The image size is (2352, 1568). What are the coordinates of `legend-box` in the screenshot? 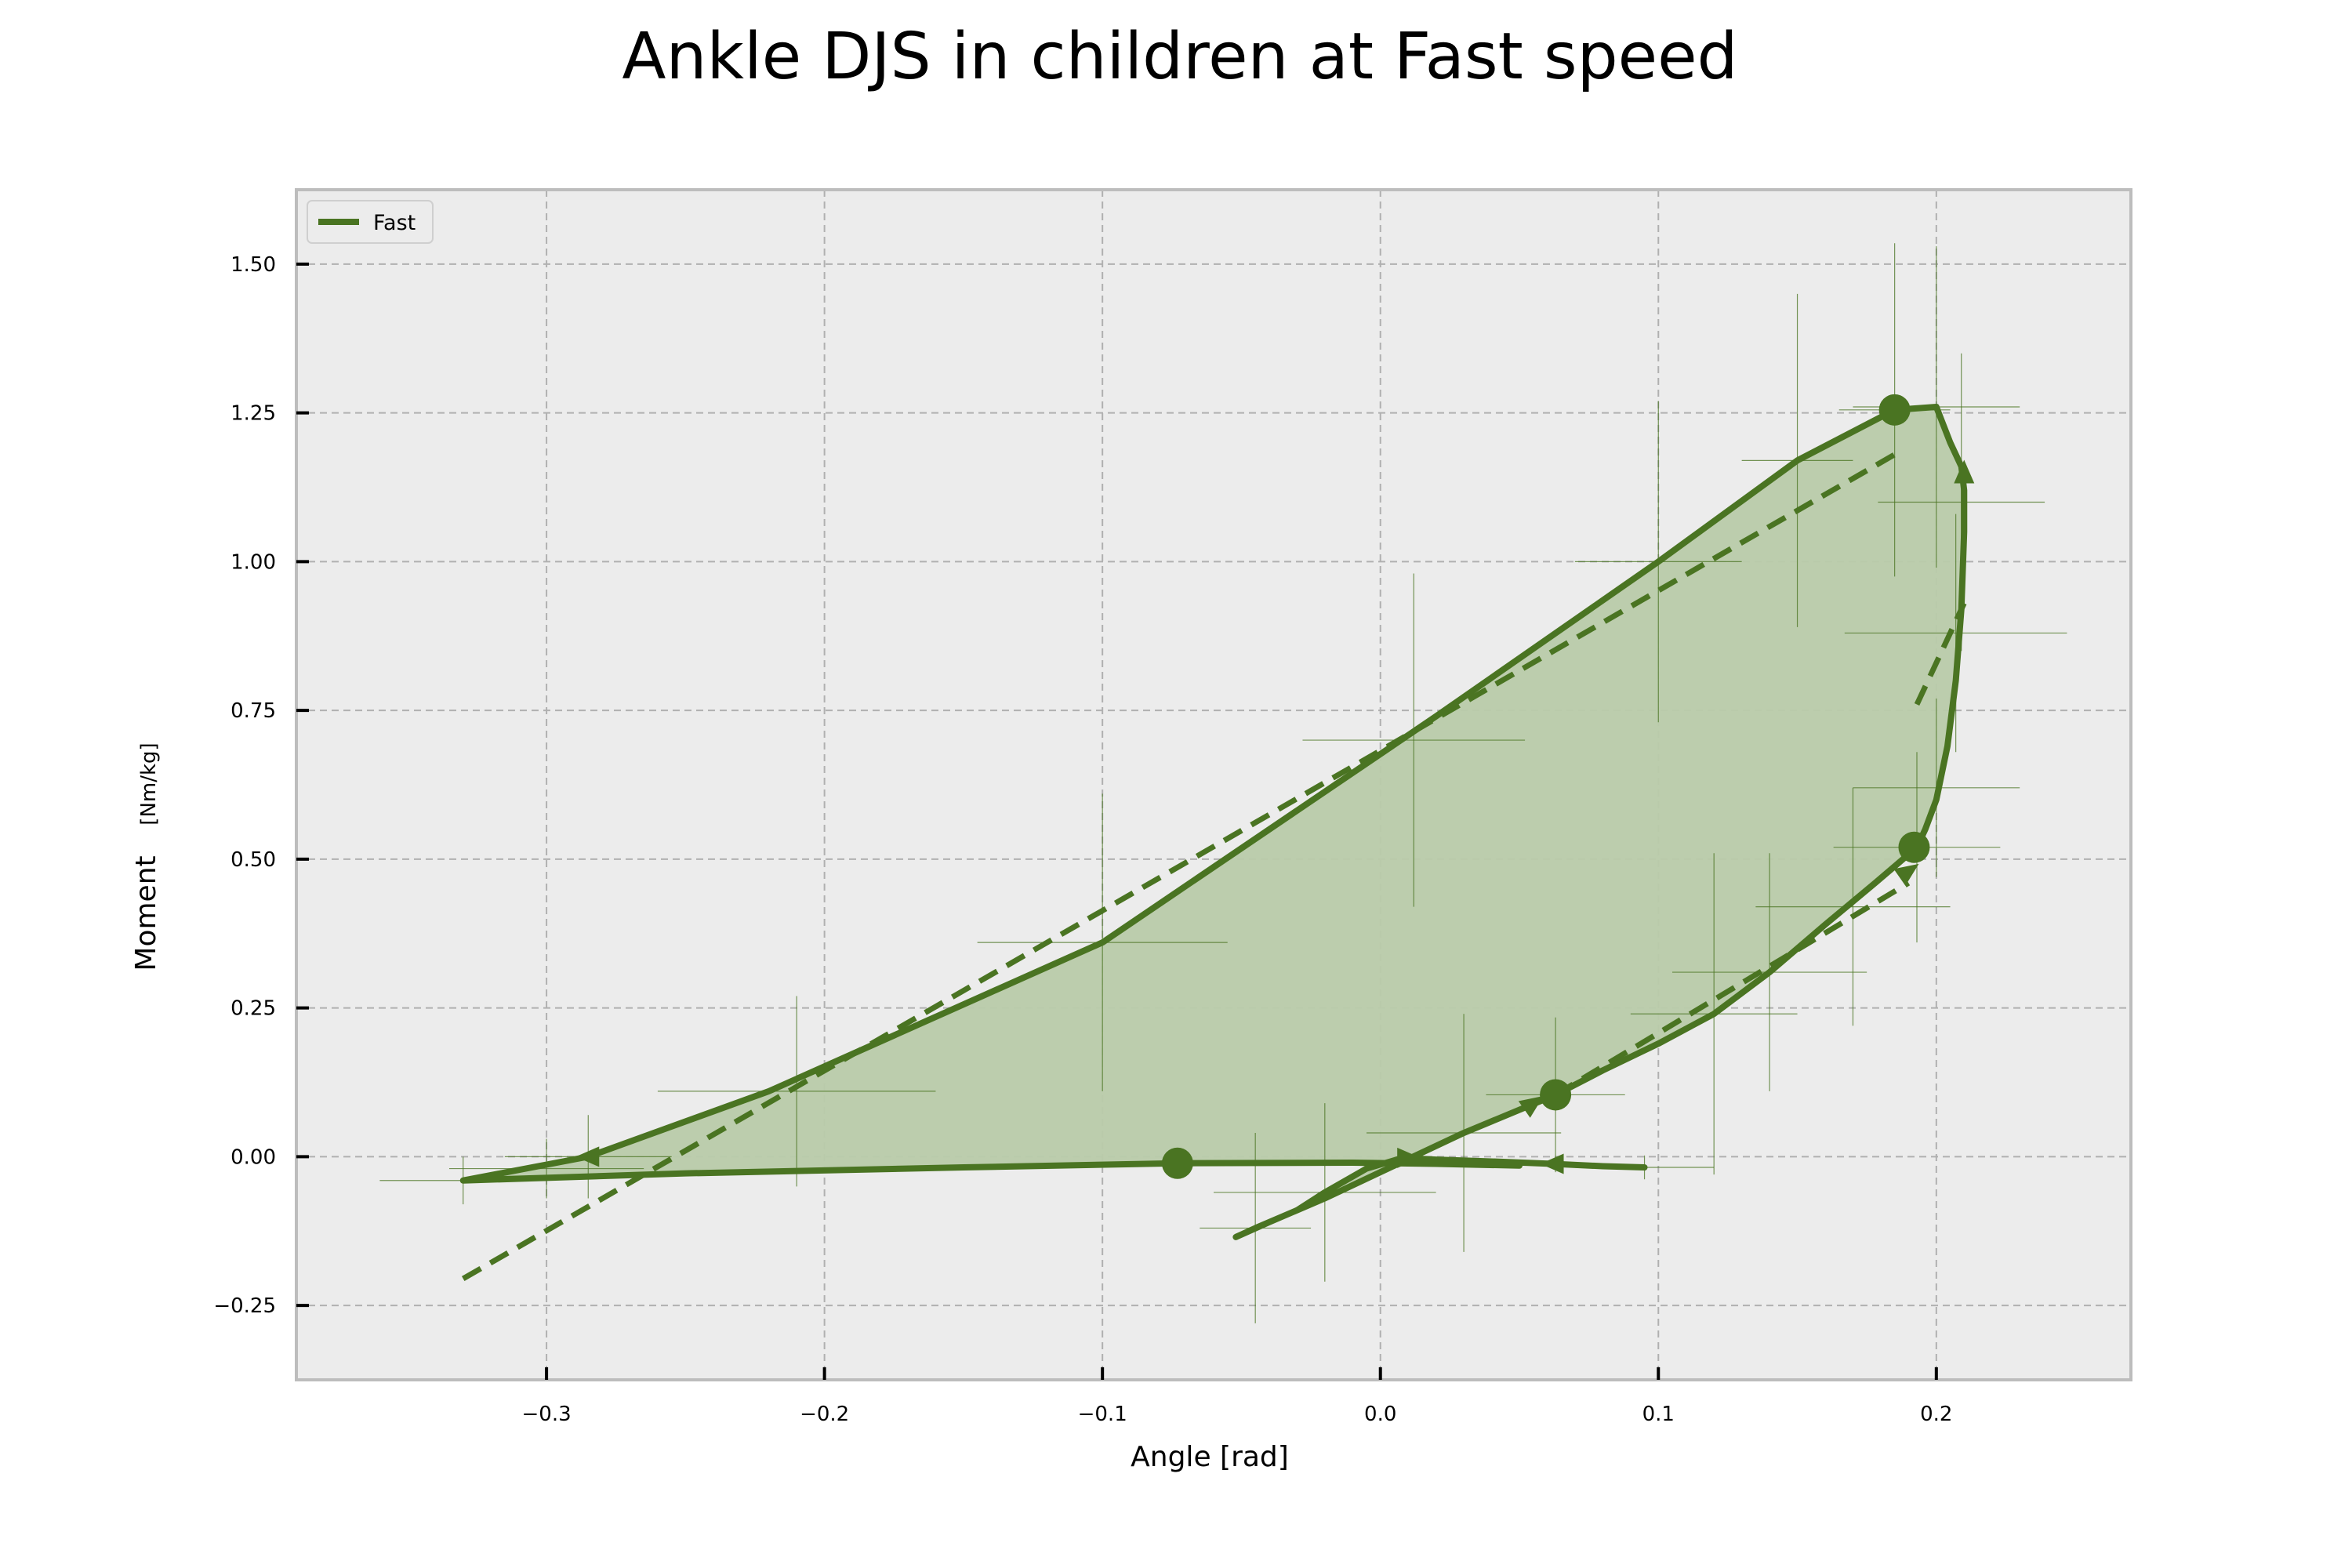 It's located at (370, 222).